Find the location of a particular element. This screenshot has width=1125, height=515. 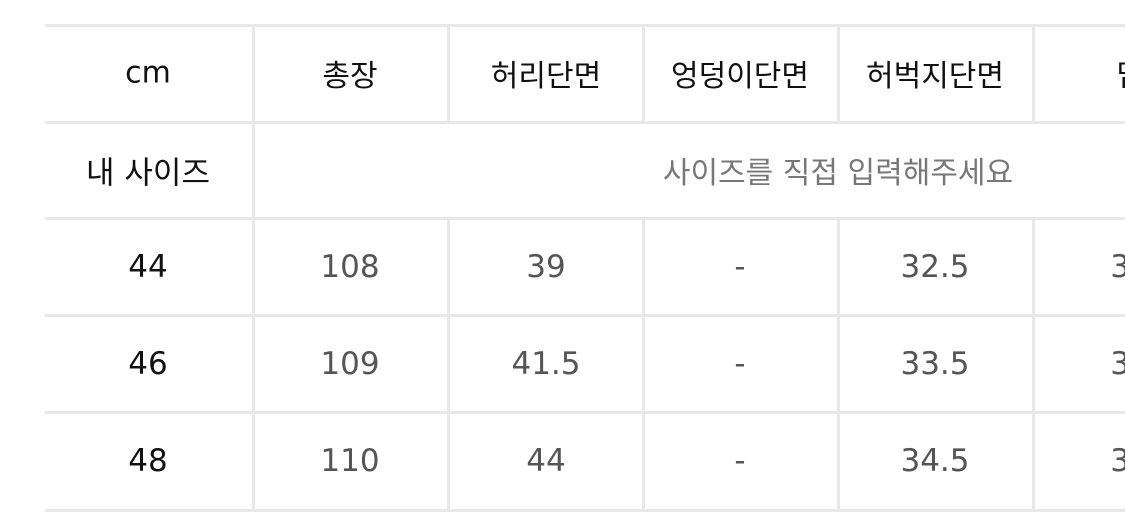

header-cell: 총장 is located at coordinates (350, 76).